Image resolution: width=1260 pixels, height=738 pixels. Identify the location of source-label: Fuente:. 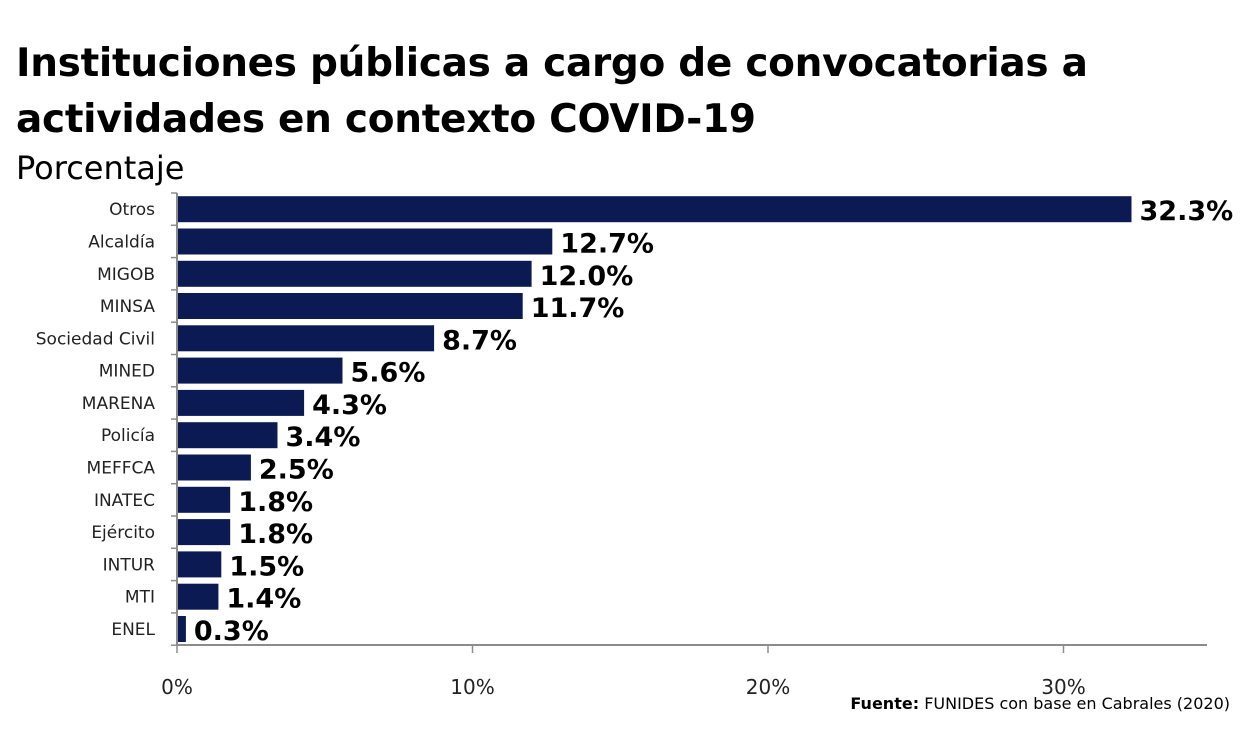
(885, 703).